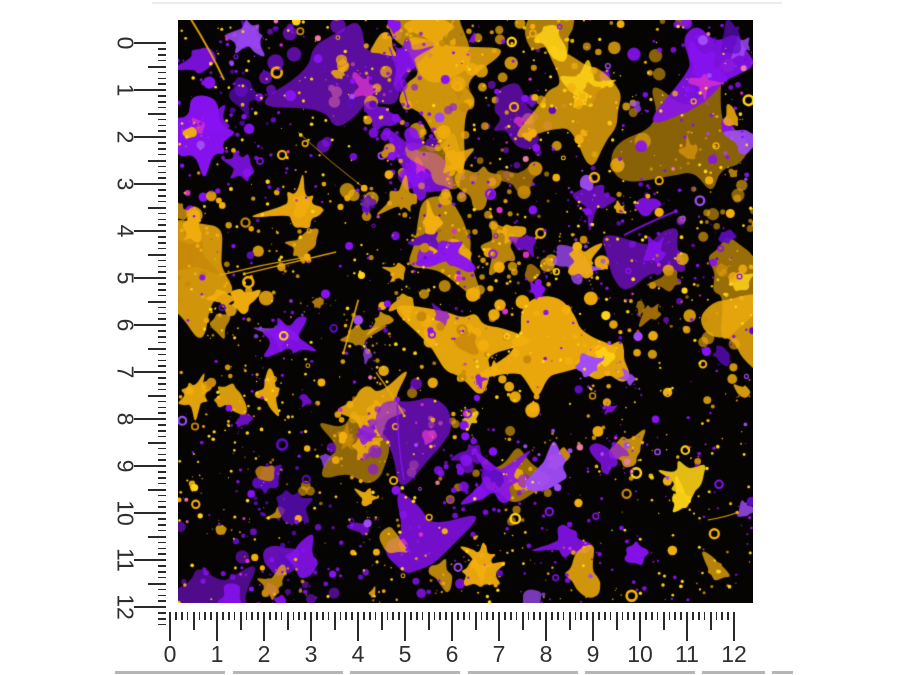  What do you see at coordinates (125, 231) in the screenshot?
I see `ruler-number: 4` at bounding box center [125, 231].